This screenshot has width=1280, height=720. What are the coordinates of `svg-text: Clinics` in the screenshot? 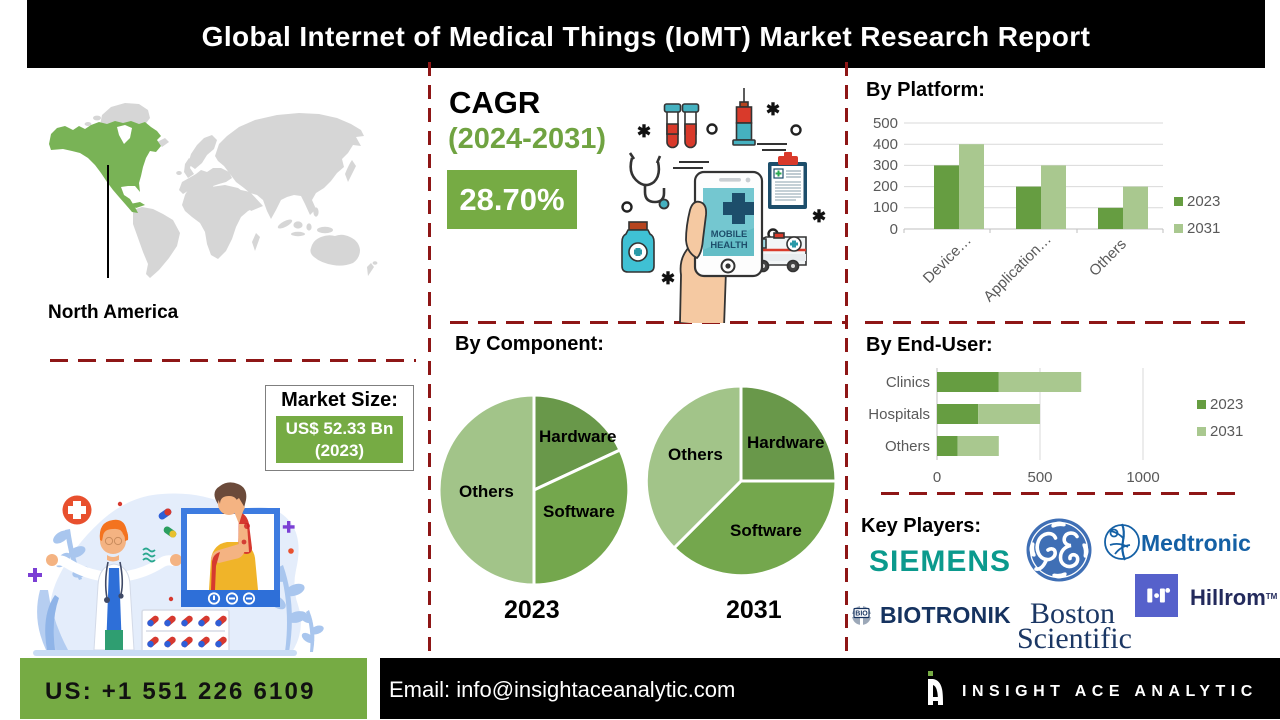 It's located at (908, 382).